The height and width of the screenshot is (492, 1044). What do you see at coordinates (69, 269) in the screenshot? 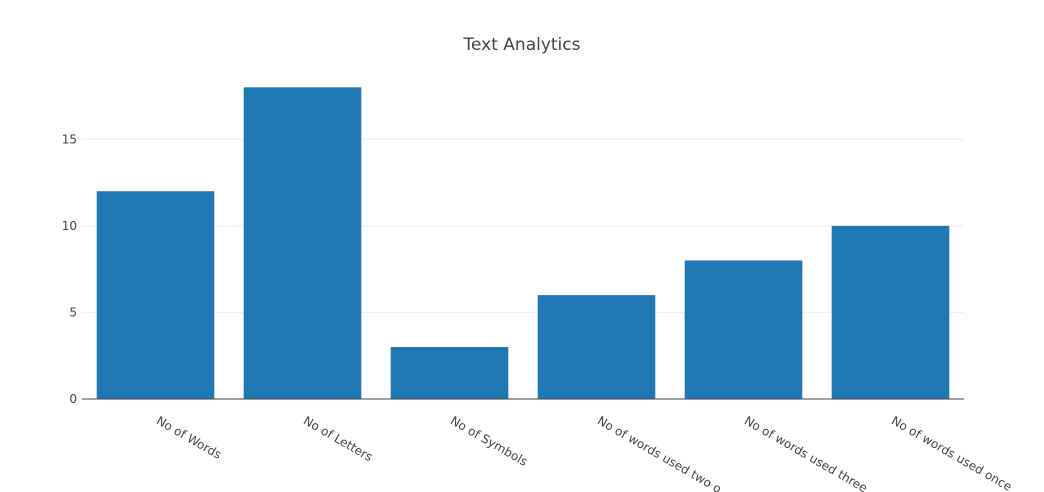
I see `y-axis-ticks: 0 5 10 15` at bounding box center [69, 269].